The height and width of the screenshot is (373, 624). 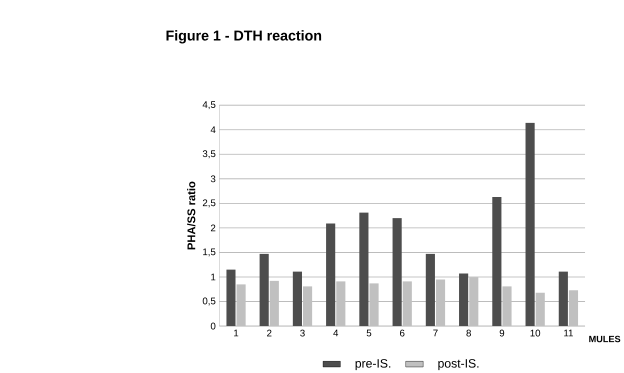 What do you see at coordinates (335, 333) in the screenshot?
I see `x-tick-label: 4` at bounding box center [335, 333].